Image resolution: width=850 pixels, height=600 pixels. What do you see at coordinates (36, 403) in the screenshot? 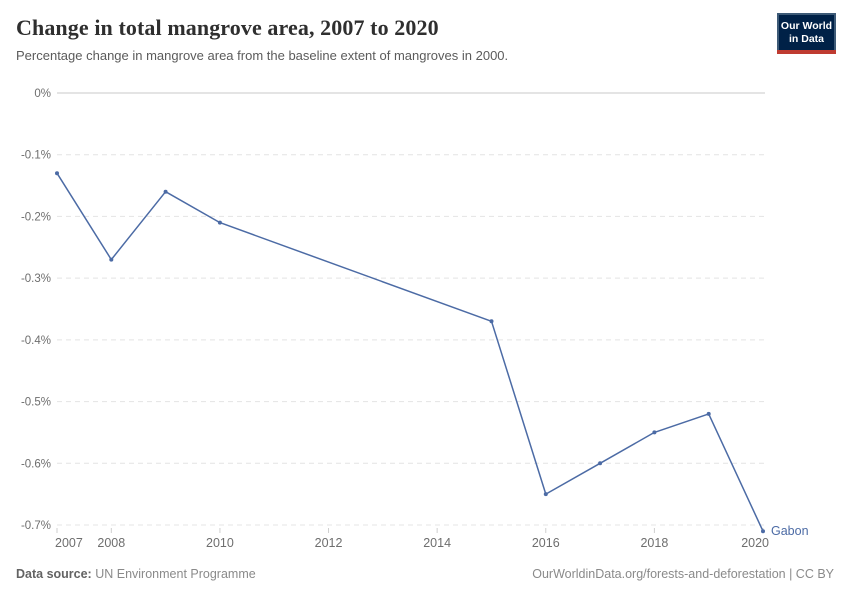
I see `y-tick-label: -0.5%` at bounding box center [36, 403].